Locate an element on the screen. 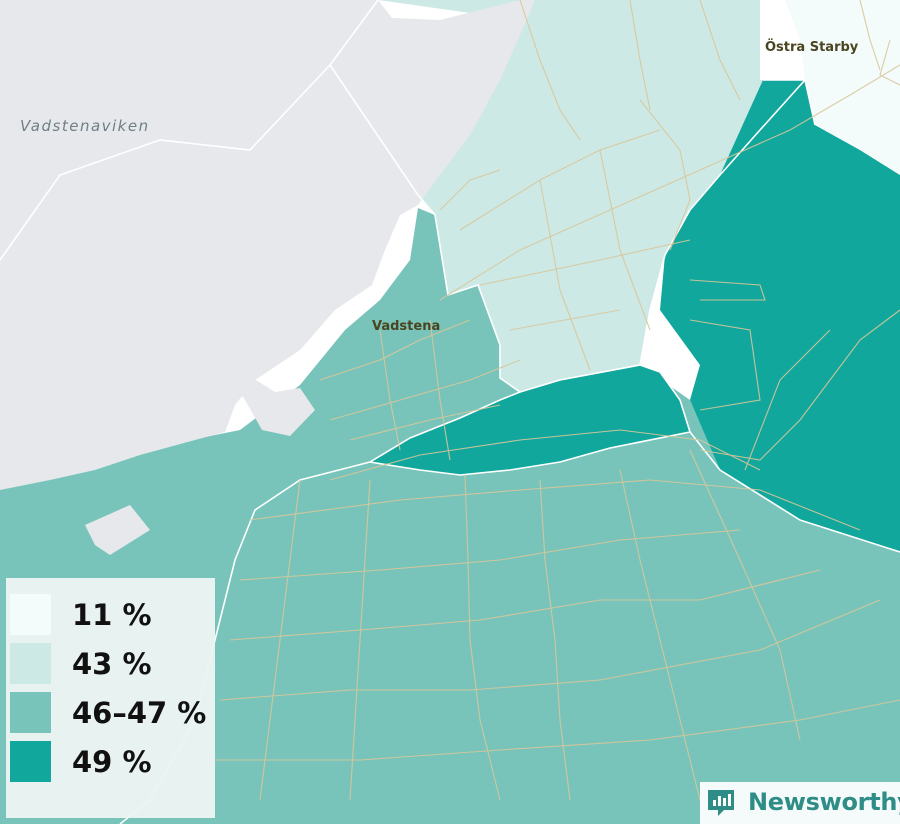  legend-item-49: 49 % is located at coordinates (112, 762).